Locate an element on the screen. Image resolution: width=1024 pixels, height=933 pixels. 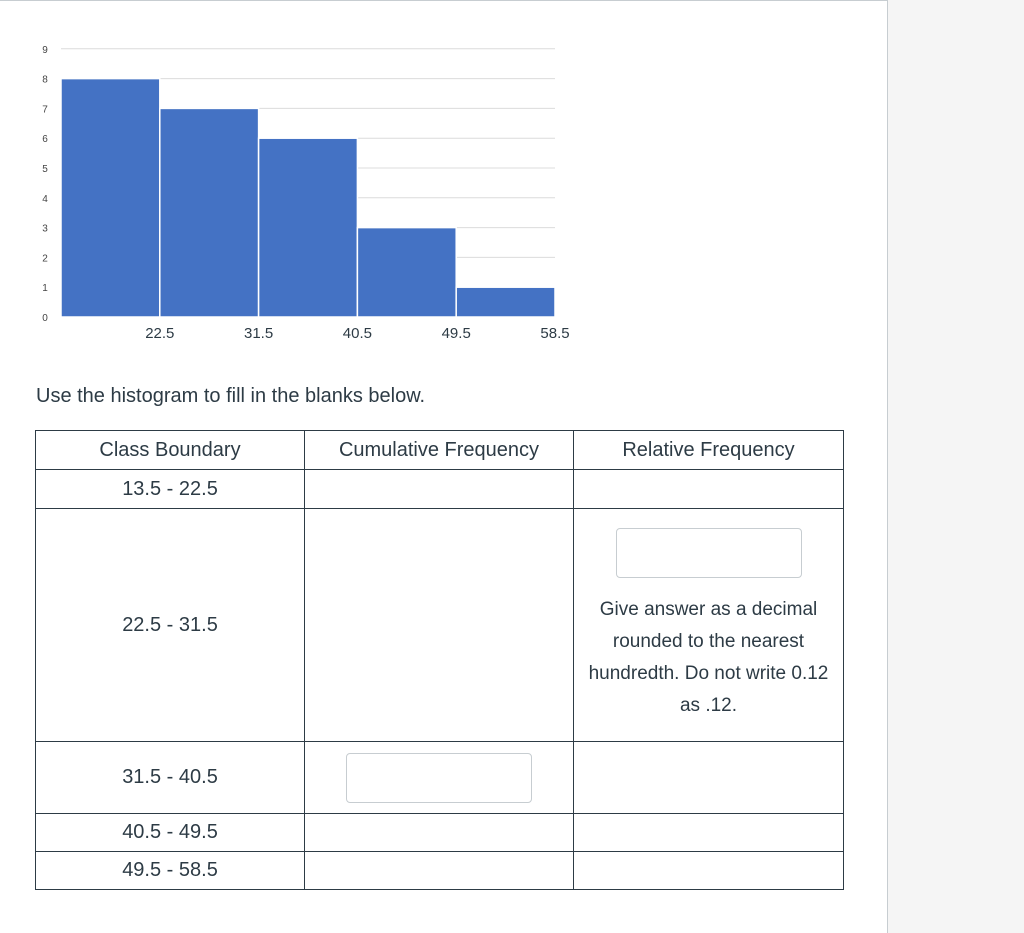
y-tick-label: 2 is located at coordinates (45, 258).